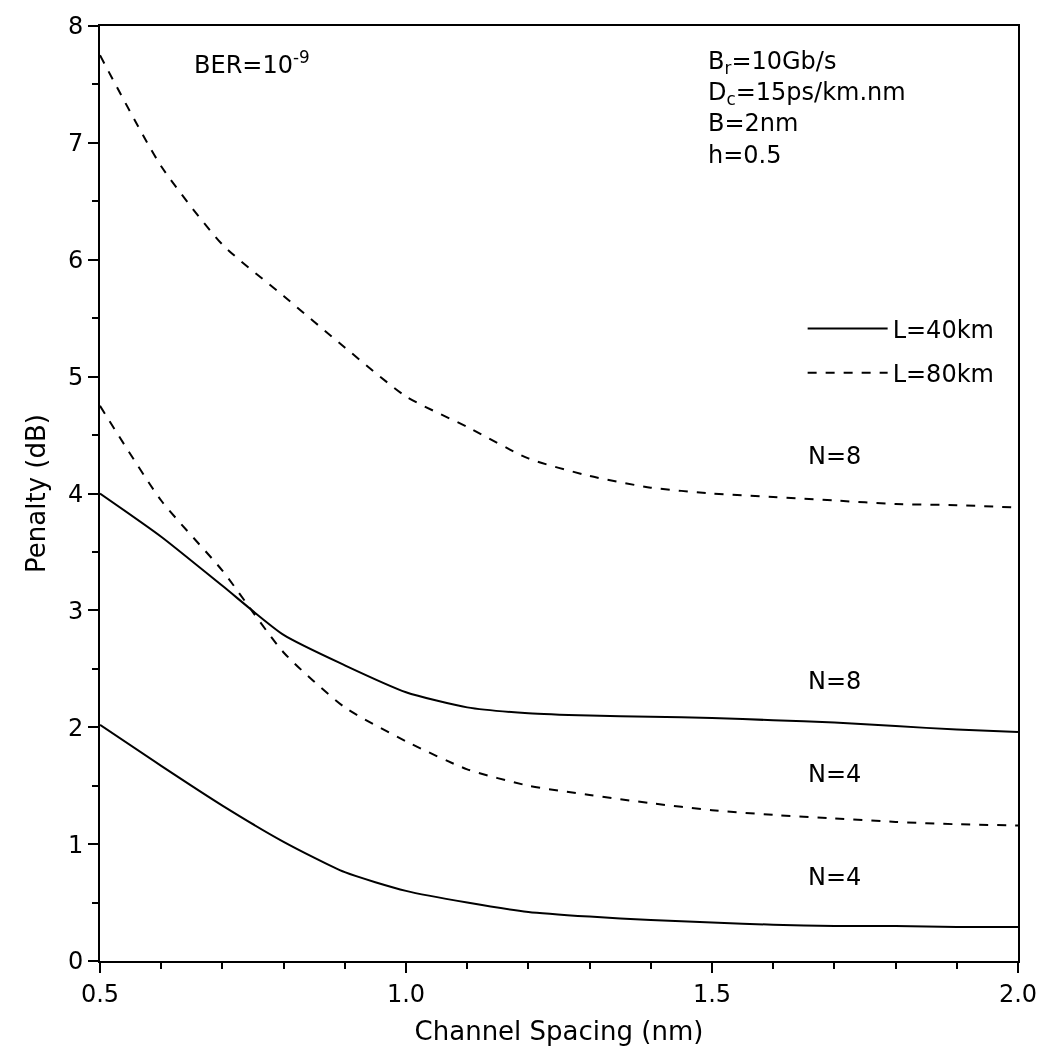 Image resolution: width=1049 pixels, height=1053 pixels. Describe the element at coordinates (100, 993) in the screenshot. I see `x-tick-label: 0.5` at that location.